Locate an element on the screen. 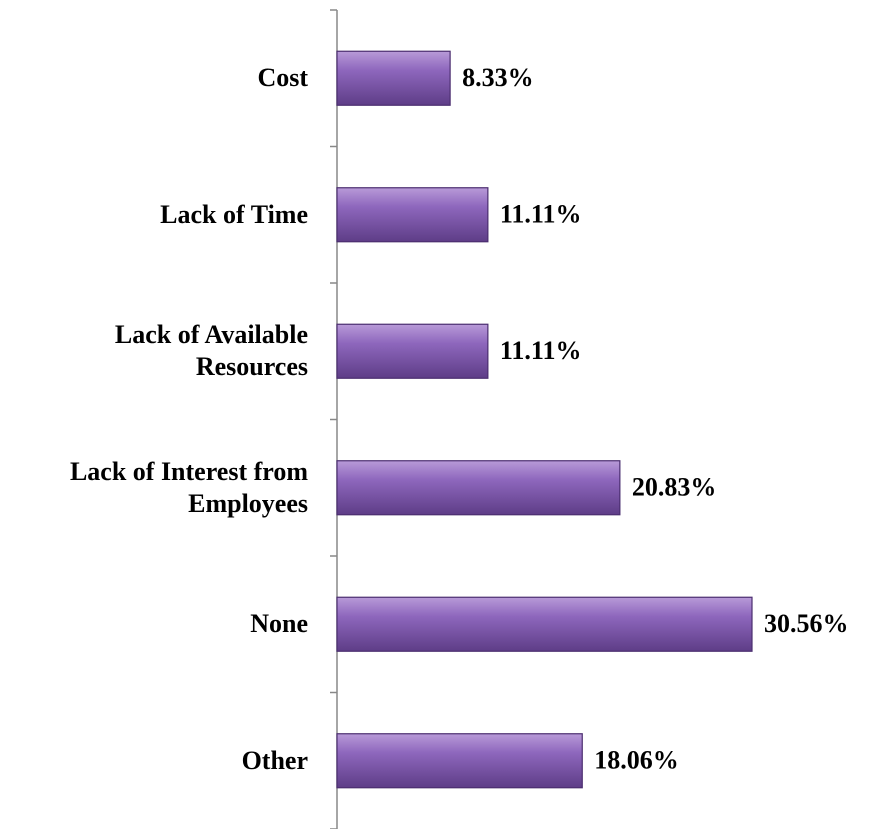  value-label: 30.56% is located at coordinates (806, 623).